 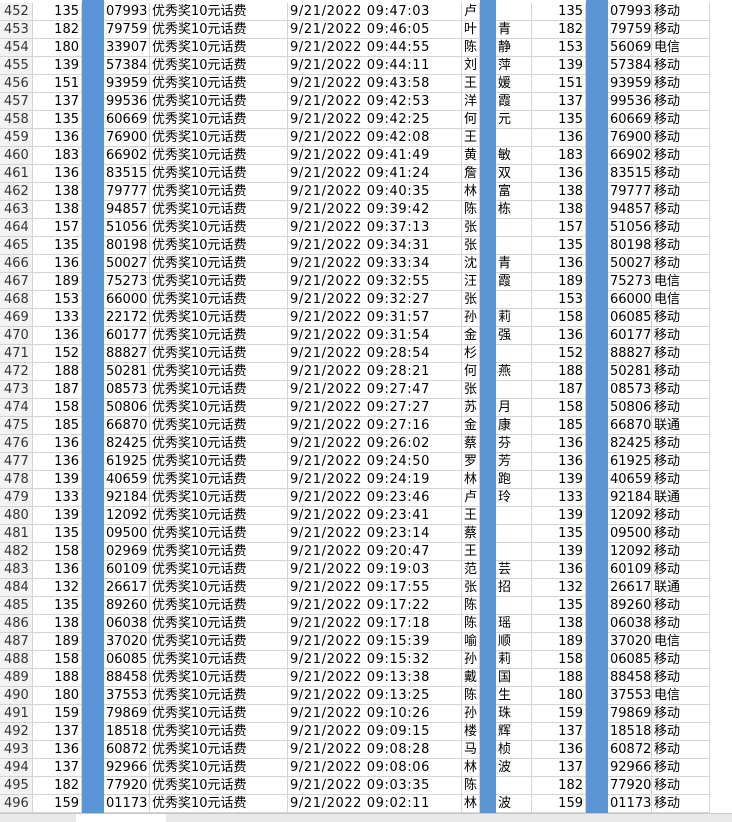 I want to click on cell: 188, so click(x=57, y=372).